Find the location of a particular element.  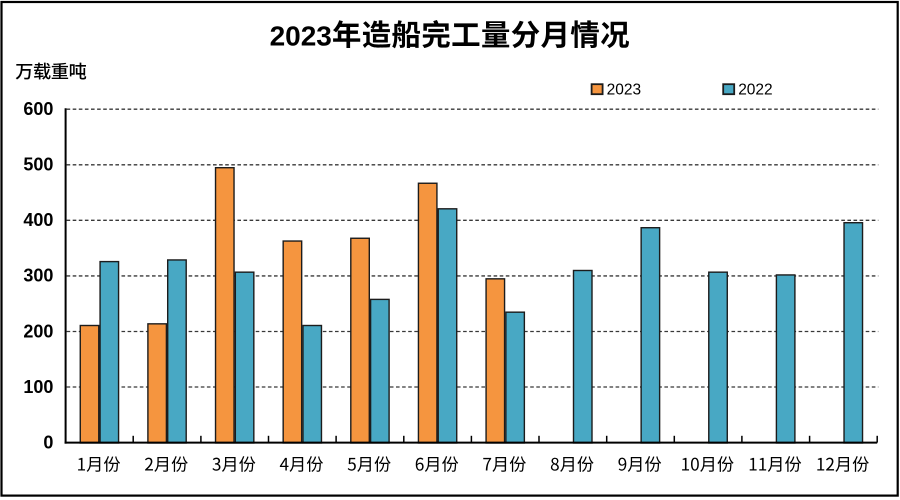

svg-text: 600 is located at coordinates (38, 109).